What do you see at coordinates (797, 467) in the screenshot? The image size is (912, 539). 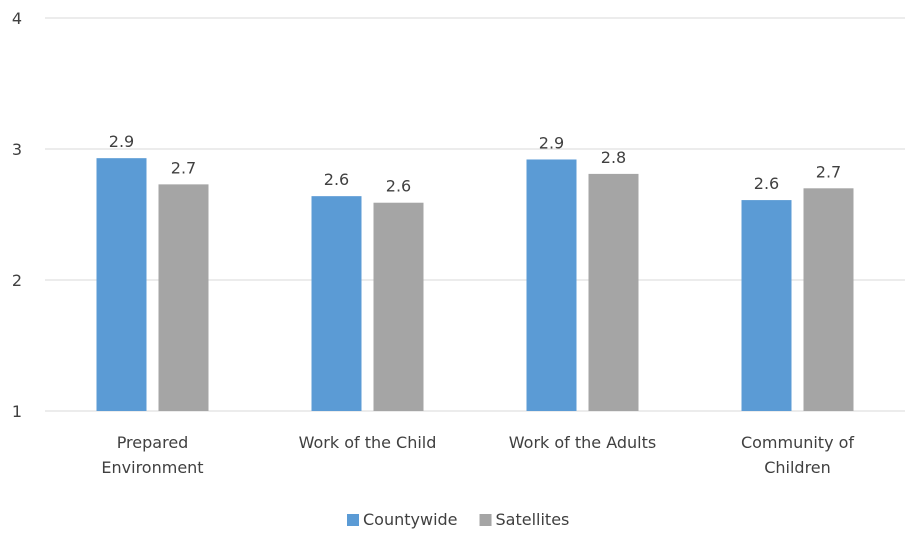 I see `category-label: Children` at bounding box center [797, 467].